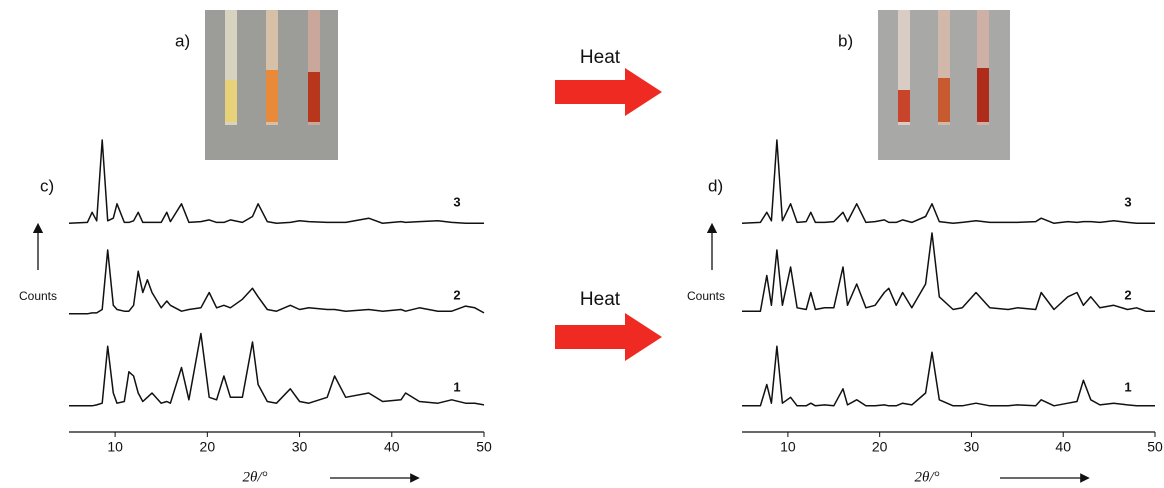 This screenshot has height=488, width=1164. Describe the element at coordinates (47, 185) in the screenshot. I see `panel-label: c)` at that location.